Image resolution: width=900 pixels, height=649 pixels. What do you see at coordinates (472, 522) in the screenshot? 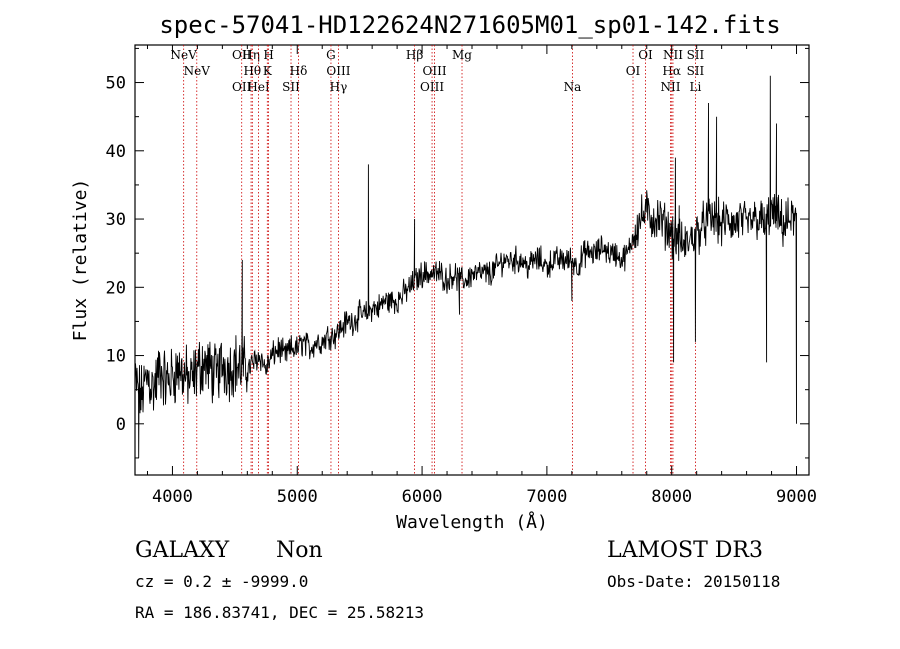
I see `x-axis-label: Wavelength (Å)` at bounding box center [472, 522].